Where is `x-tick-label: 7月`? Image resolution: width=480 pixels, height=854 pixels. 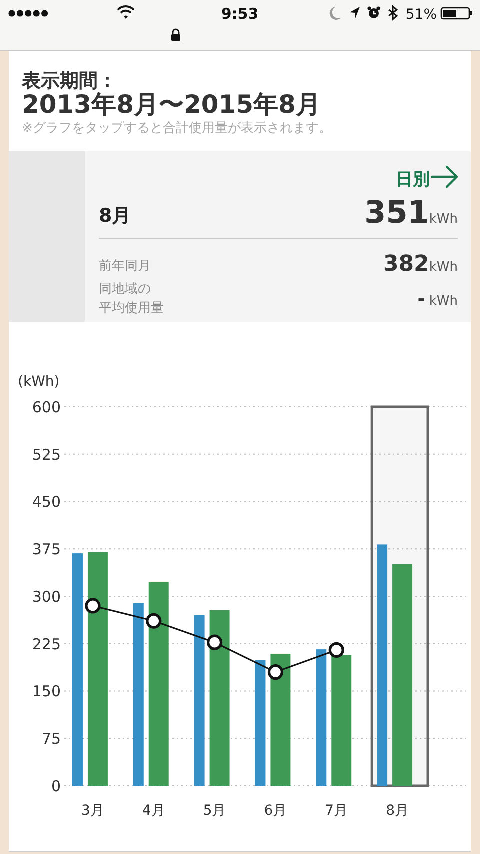 x-tick-label: 7月 is located at coordinates (336, 811).